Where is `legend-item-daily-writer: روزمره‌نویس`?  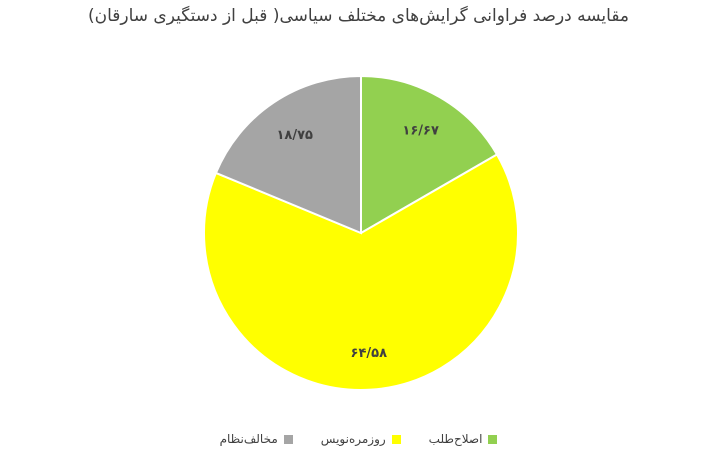 legend-item-daily-writer: روزمره‌نویس is located at coordinates (361, 439).